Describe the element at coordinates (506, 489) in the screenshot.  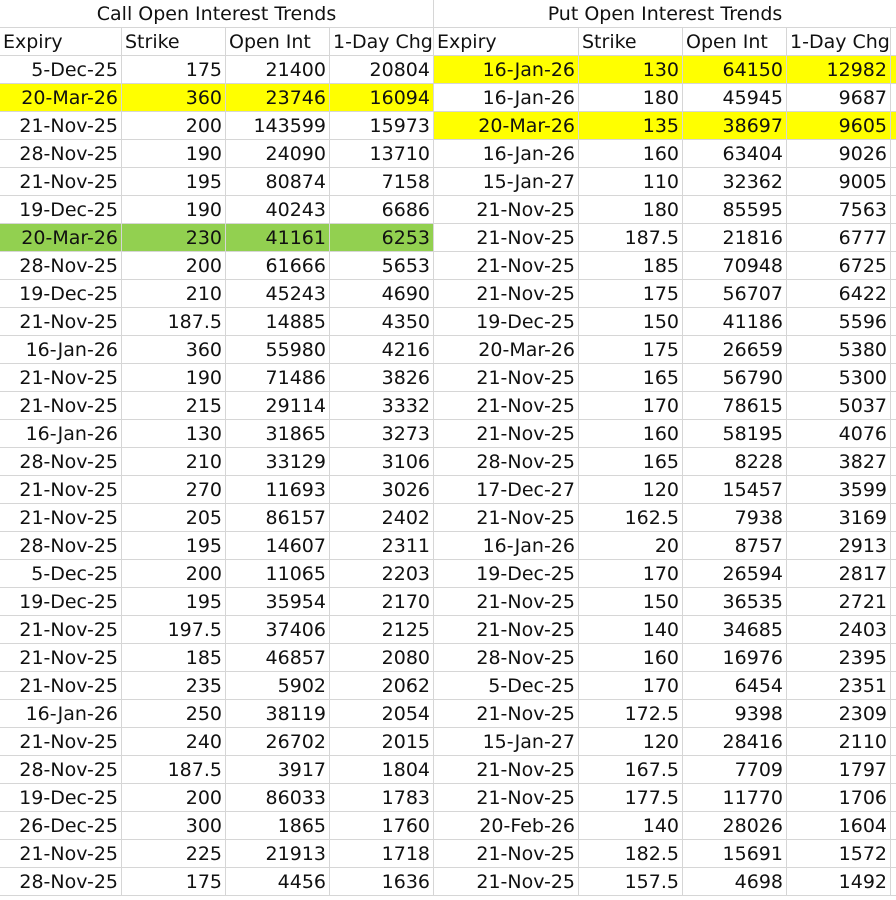
I see `cell-expiry: 17-Dec-27` at that location.